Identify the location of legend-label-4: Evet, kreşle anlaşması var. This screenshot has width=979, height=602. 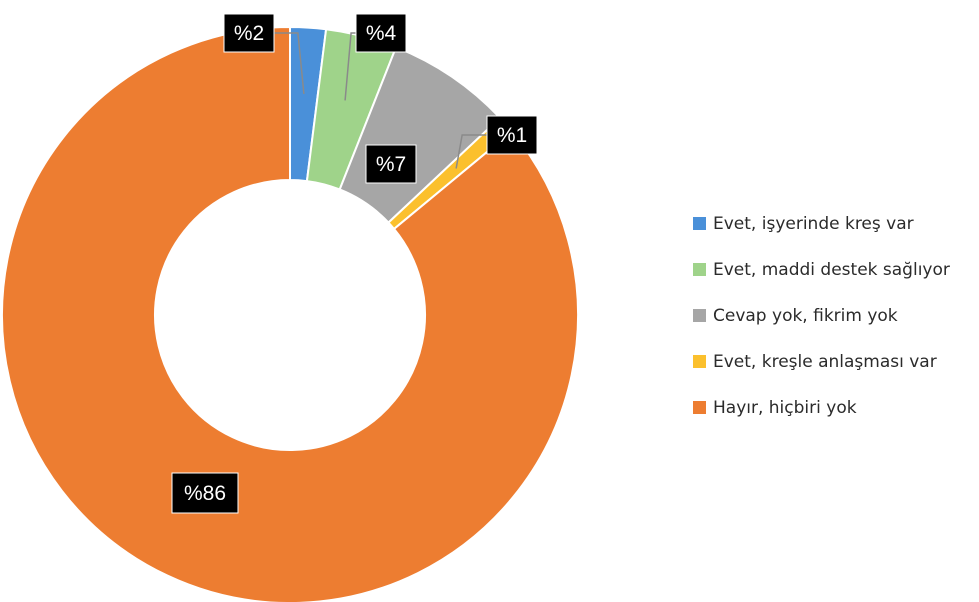
(825, 362).